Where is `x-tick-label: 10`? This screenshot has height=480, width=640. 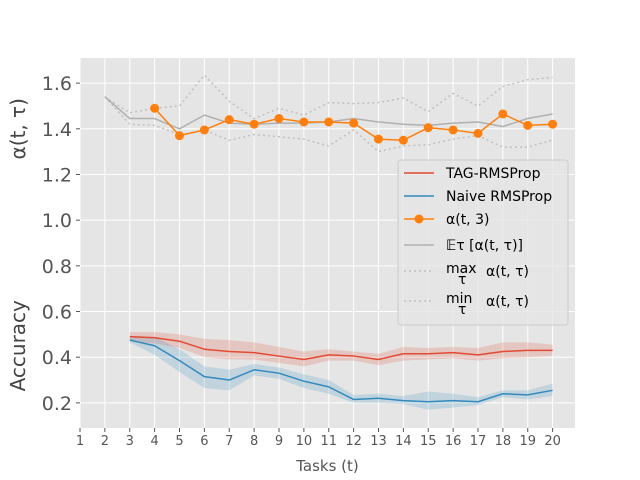 x-tick-label: 10 is located at coordinates (304, 441).